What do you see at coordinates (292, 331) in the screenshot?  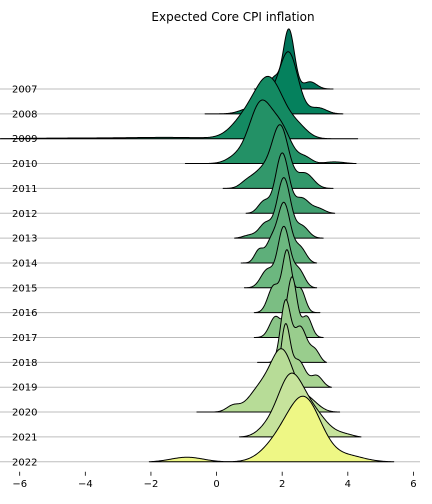 I see `ridge-2018` at bounding box center [292, 331].